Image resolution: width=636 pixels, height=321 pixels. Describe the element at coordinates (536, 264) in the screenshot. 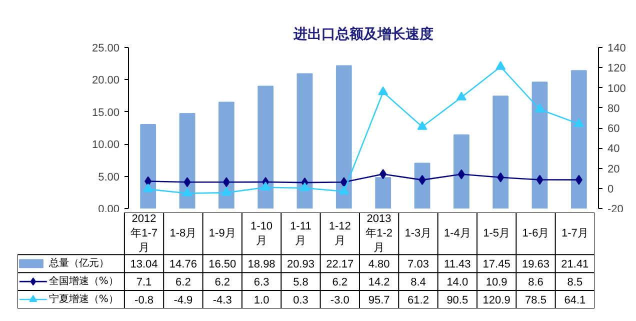

I see `data-label: 19.63` at that location.